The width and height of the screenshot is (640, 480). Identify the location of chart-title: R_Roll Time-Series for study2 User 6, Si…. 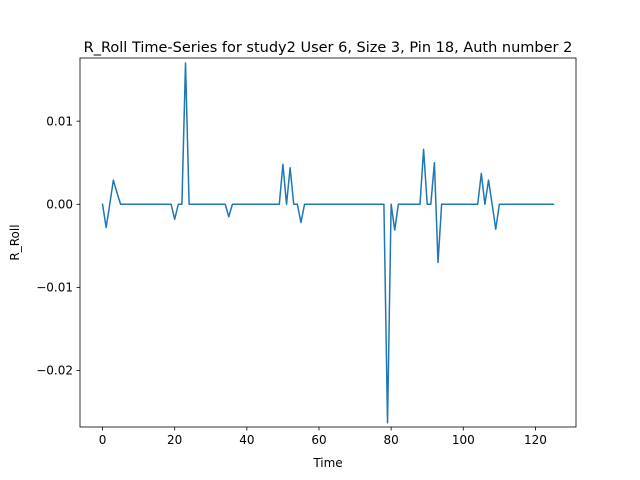
(328, 48).